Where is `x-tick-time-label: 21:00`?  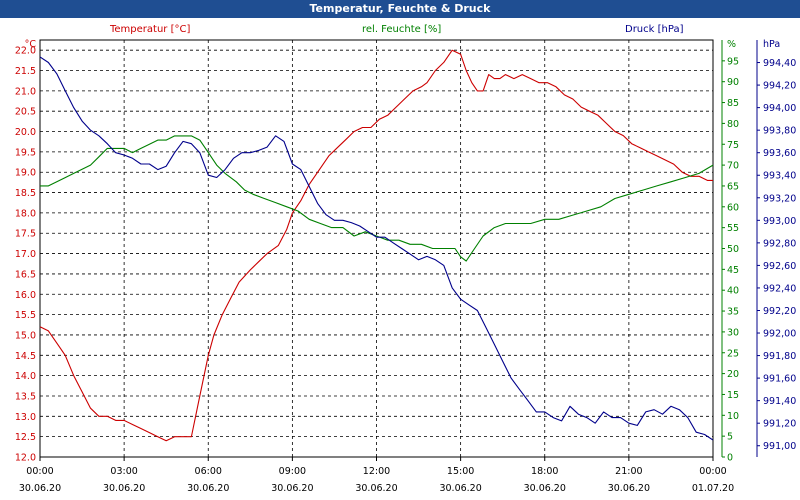 x-tick-time-label: 21:00 is located at coordinates (628, 471).